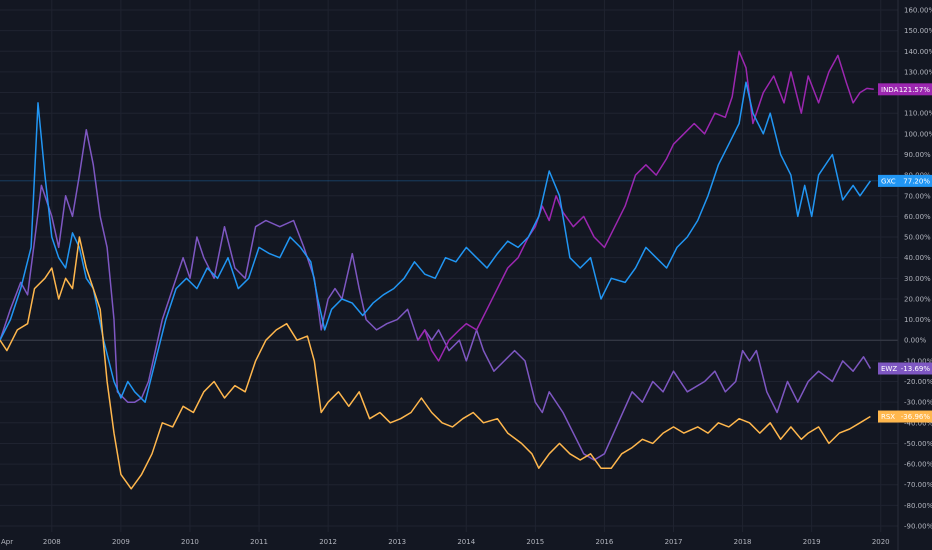  Describe the element at coordinates (918, 72) in the screenshot. I see `y-tick-label: 130.00%` at that location.